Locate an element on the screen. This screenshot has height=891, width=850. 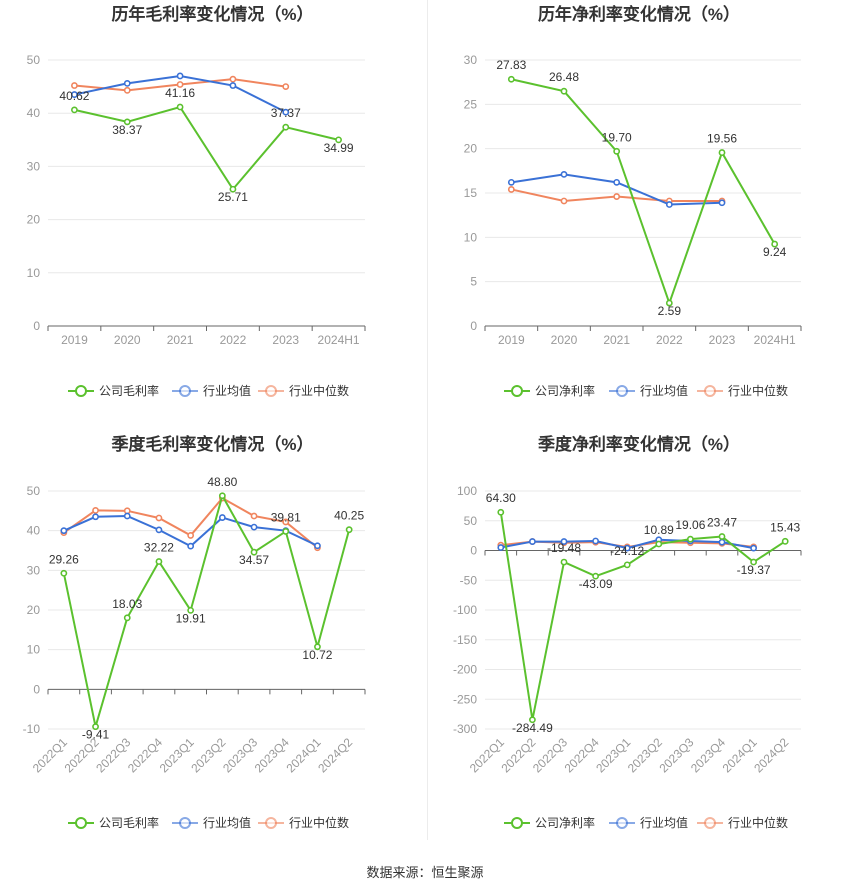
chart-title: 历年毛利率变化情况（%） is located at coordinates (212, 14).